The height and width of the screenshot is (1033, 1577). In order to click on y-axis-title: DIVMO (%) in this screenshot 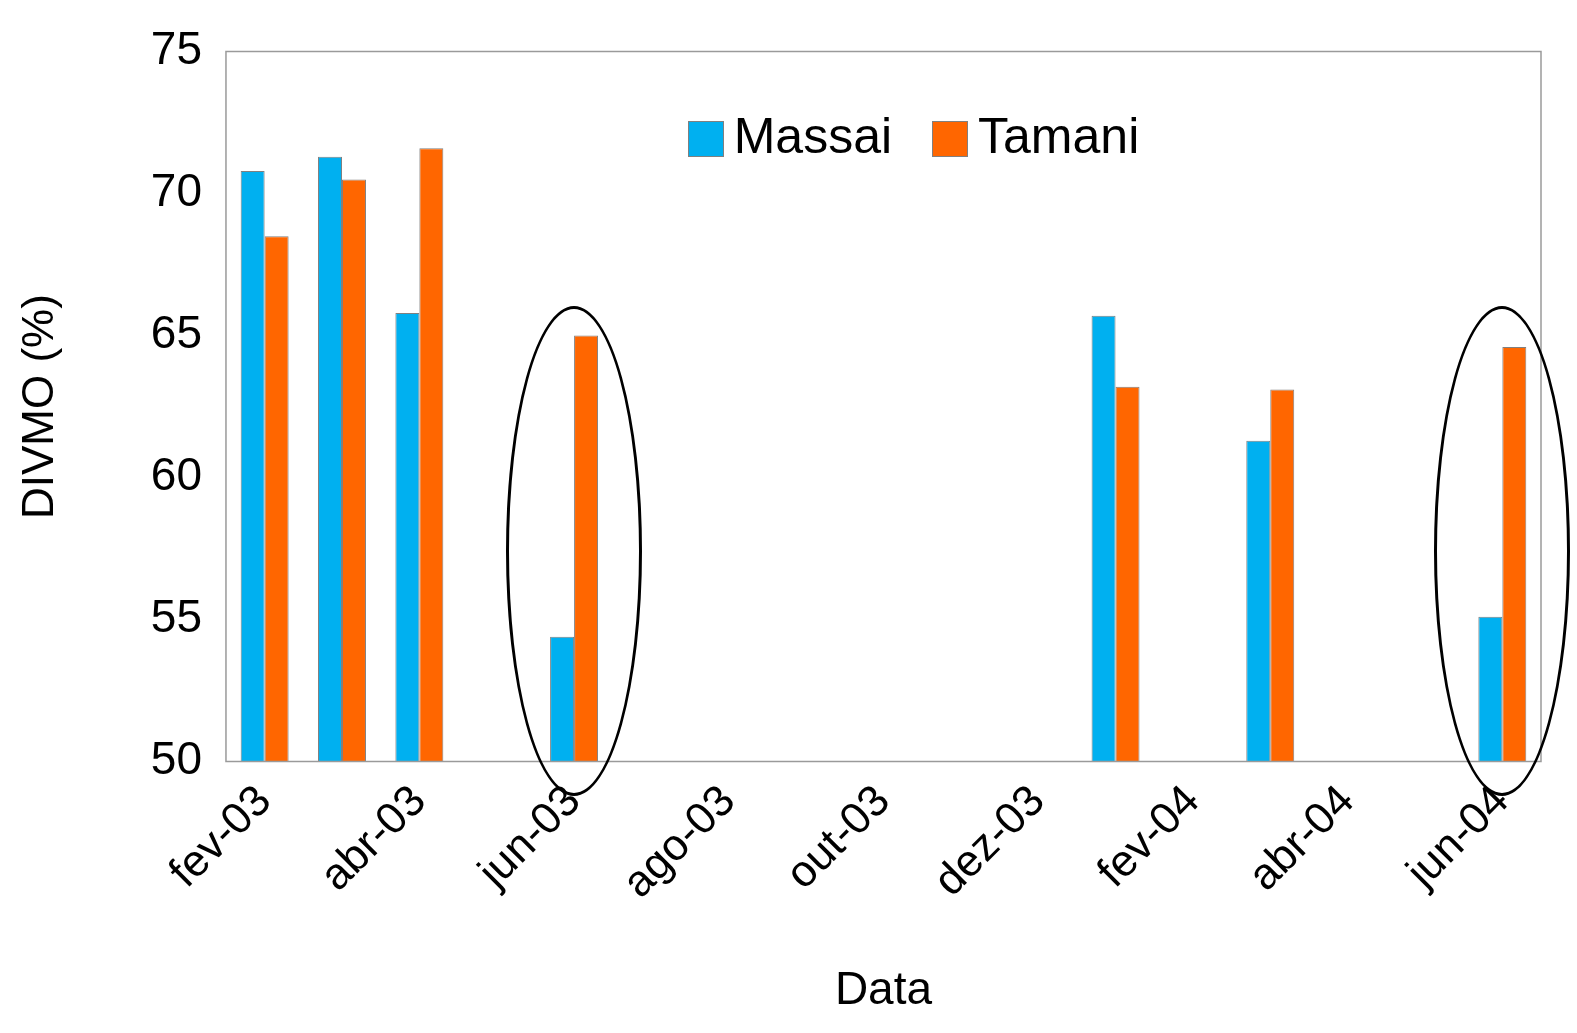, I will do `click(37, 407)`.